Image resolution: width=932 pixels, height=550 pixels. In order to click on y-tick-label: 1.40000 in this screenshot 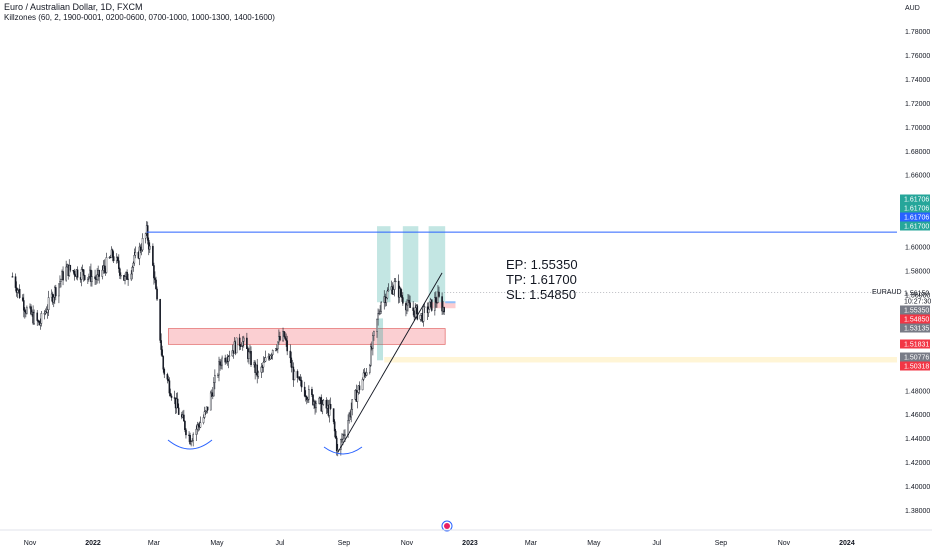, I will do `click(917, 487)`.